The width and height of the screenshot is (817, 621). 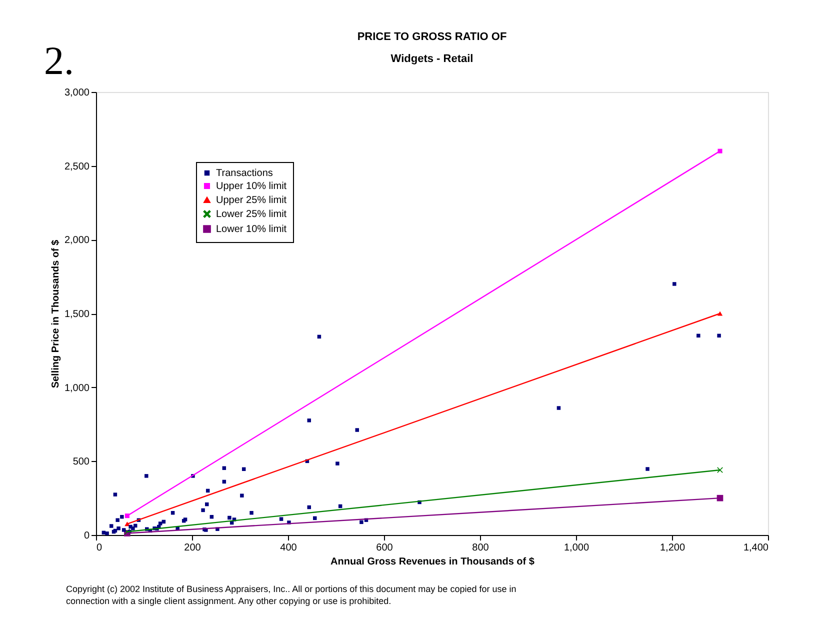 What do you see at coordinates (77, 93) in the screenshot?
I see `y-tick-label: 3,000` at bounding box center [77, 93].